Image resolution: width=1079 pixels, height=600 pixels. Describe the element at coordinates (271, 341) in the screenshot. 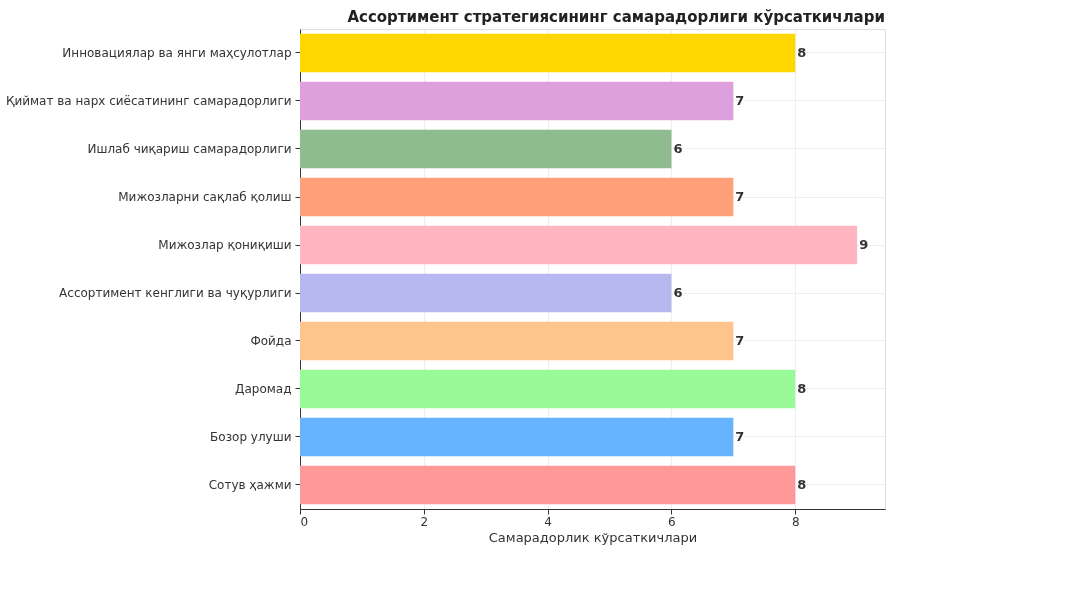

I see `y-tick-label: Фойда` at that location.